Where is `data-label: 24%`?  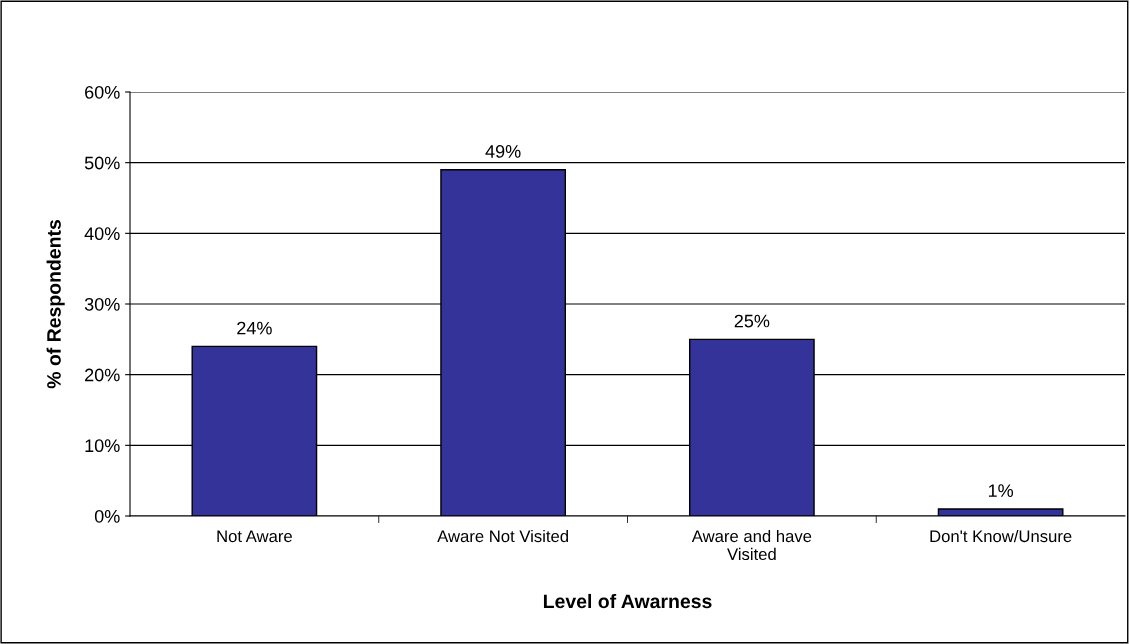 data-label: 24% is located at coordinates (254, 328).